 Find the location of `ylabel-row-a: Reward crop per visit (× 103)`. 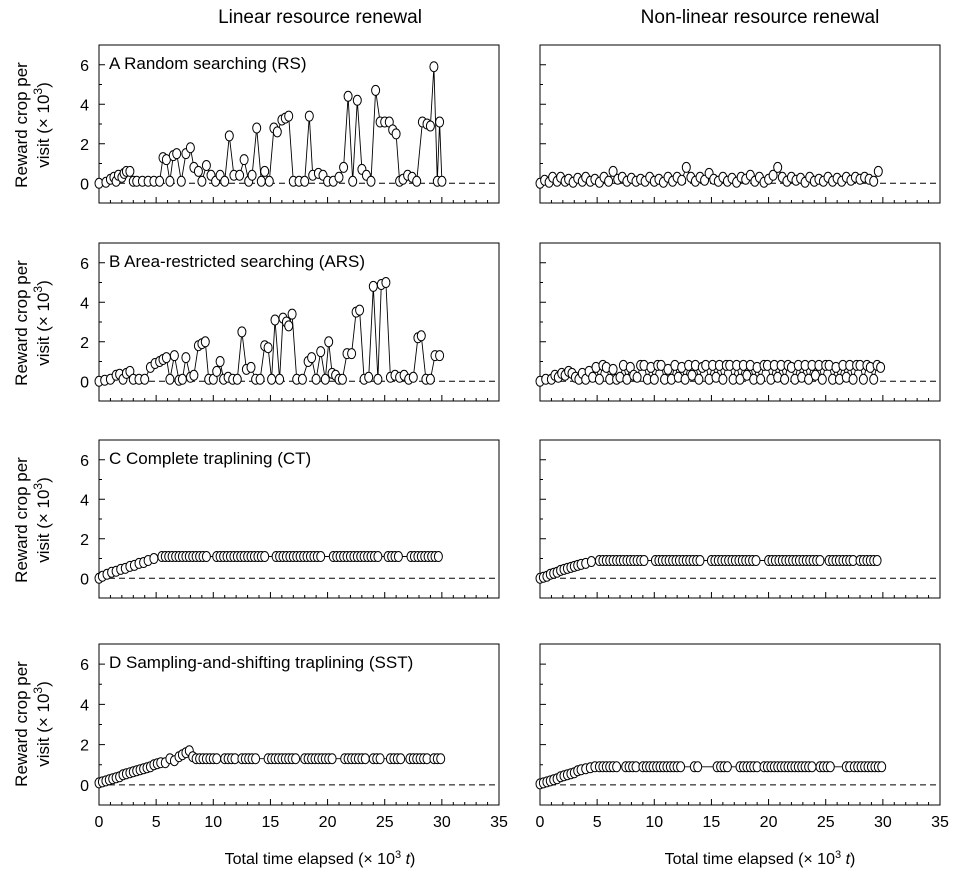

ylabel-row-a: Reward crop per visit (× 103) is located at coordinates (32, 125).